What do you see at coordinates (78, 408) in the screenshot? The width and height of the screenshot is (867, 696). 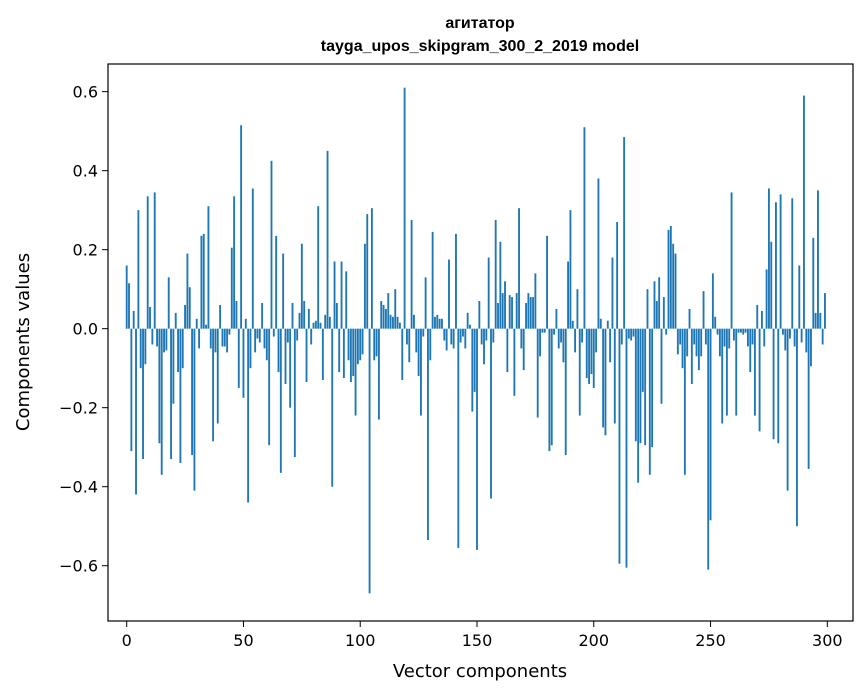 I see `y-tick-label: −0.2` at bounding box center [78, 408].